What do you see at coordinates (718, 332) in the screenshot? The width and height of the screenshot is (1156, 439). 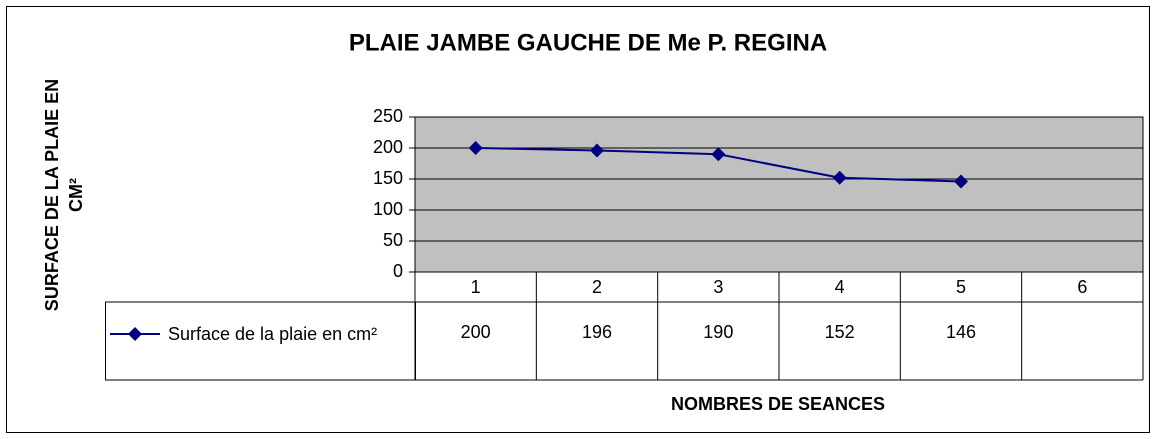 I see `table-value: 190` at bounding box center [718, 332].